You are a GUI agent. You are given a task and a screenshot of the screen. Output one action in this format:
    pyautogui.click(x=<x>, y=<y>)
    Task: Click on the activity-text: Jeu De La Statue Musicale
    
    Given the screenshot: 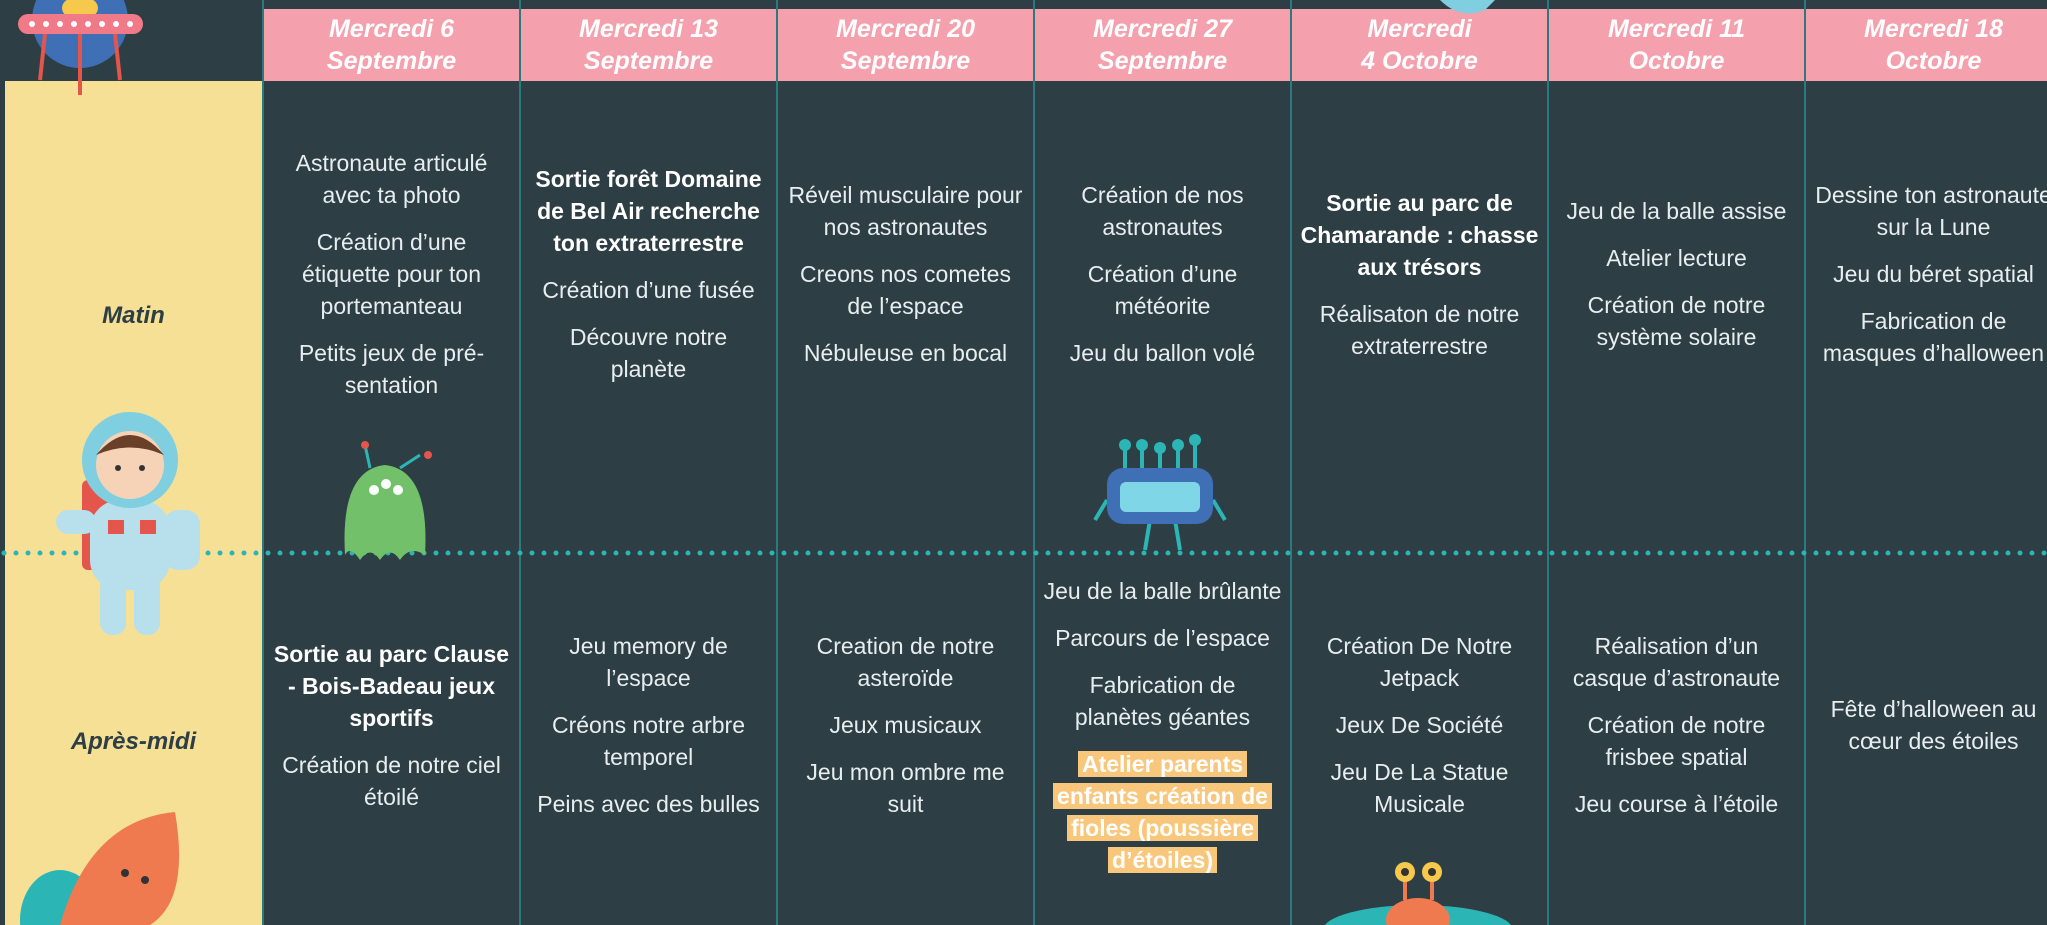 What is the action you would take?
    pyautogui.click(x=1419, y=788)
    